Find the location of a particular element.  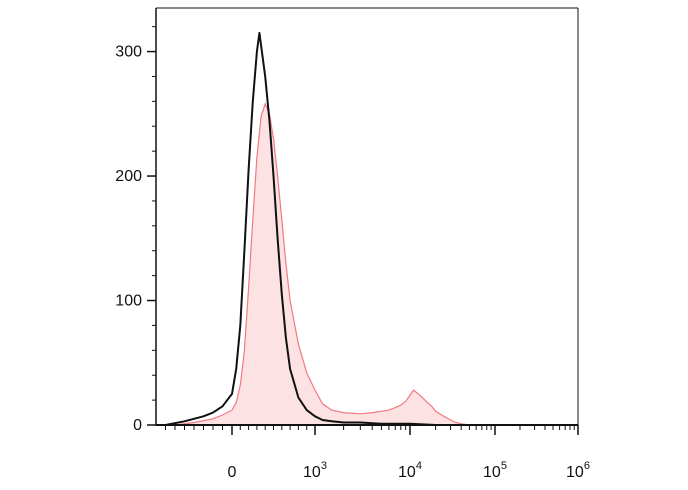

y-tick-label-0: 0 is located at coordinates (137, 425).